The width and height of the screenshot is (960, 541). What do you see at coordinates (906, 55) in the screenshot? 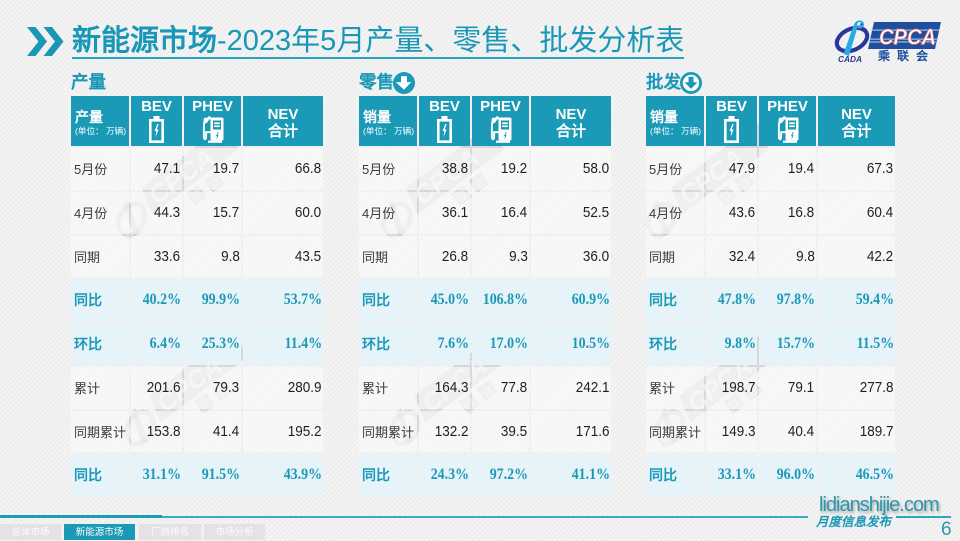
I see `svg-text: 乘联会` at bounding box center [906, 55].